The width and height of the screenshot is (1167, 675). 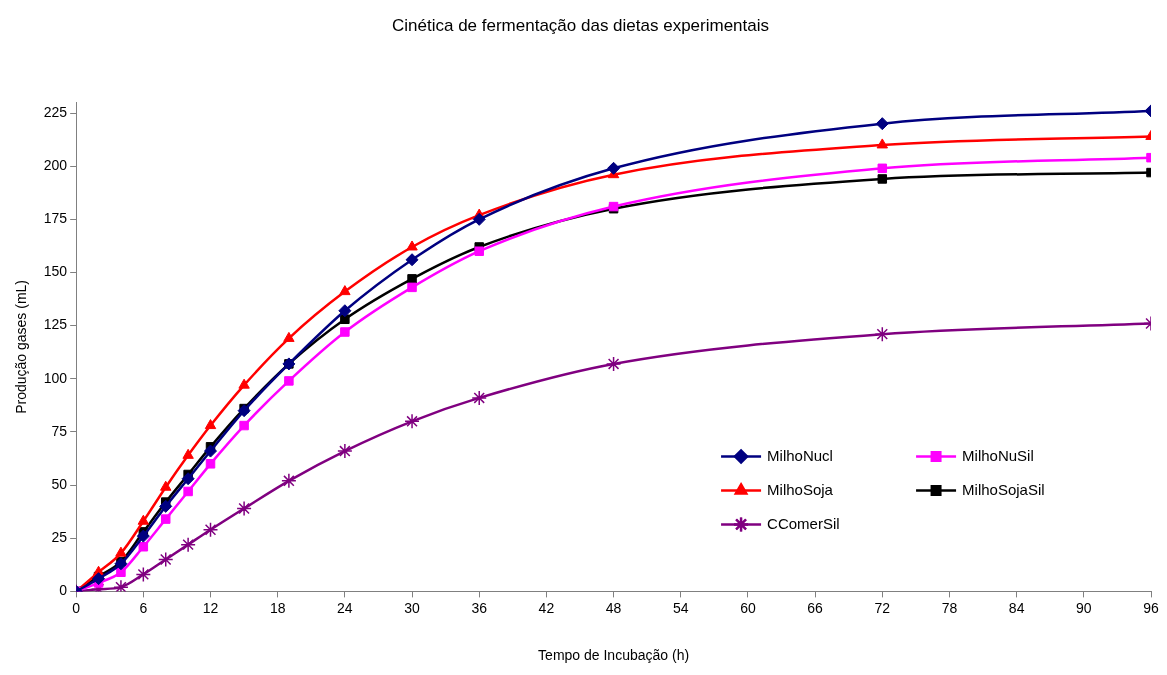 What do you see at coordinates (1003, 489) in the screenshot?
I see `legend-label: MilhoSojaSil` at bounding box center [1003, 489].